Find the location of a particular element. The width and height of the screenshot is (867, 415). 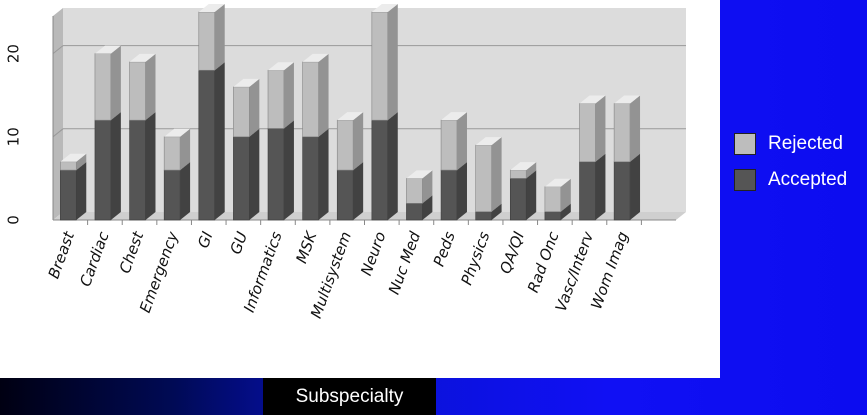

category-label: GU is located at coordinates (238, 242).